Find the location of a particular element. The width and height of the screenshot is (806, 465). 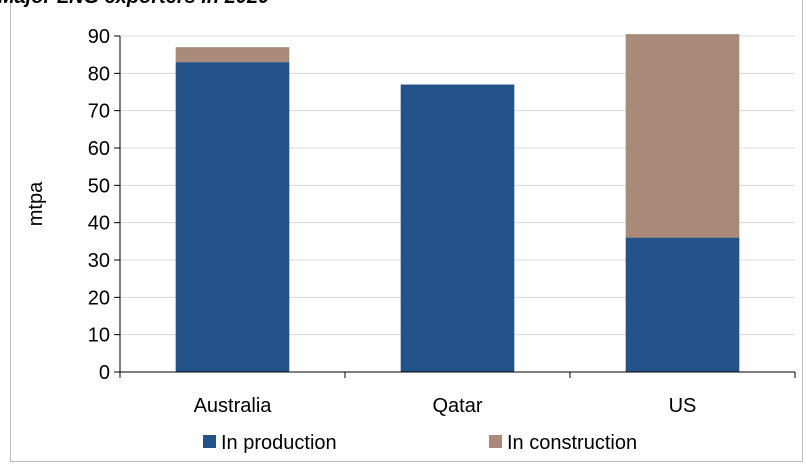

y-tick-label: 50 is located at coordinates (99, 186).